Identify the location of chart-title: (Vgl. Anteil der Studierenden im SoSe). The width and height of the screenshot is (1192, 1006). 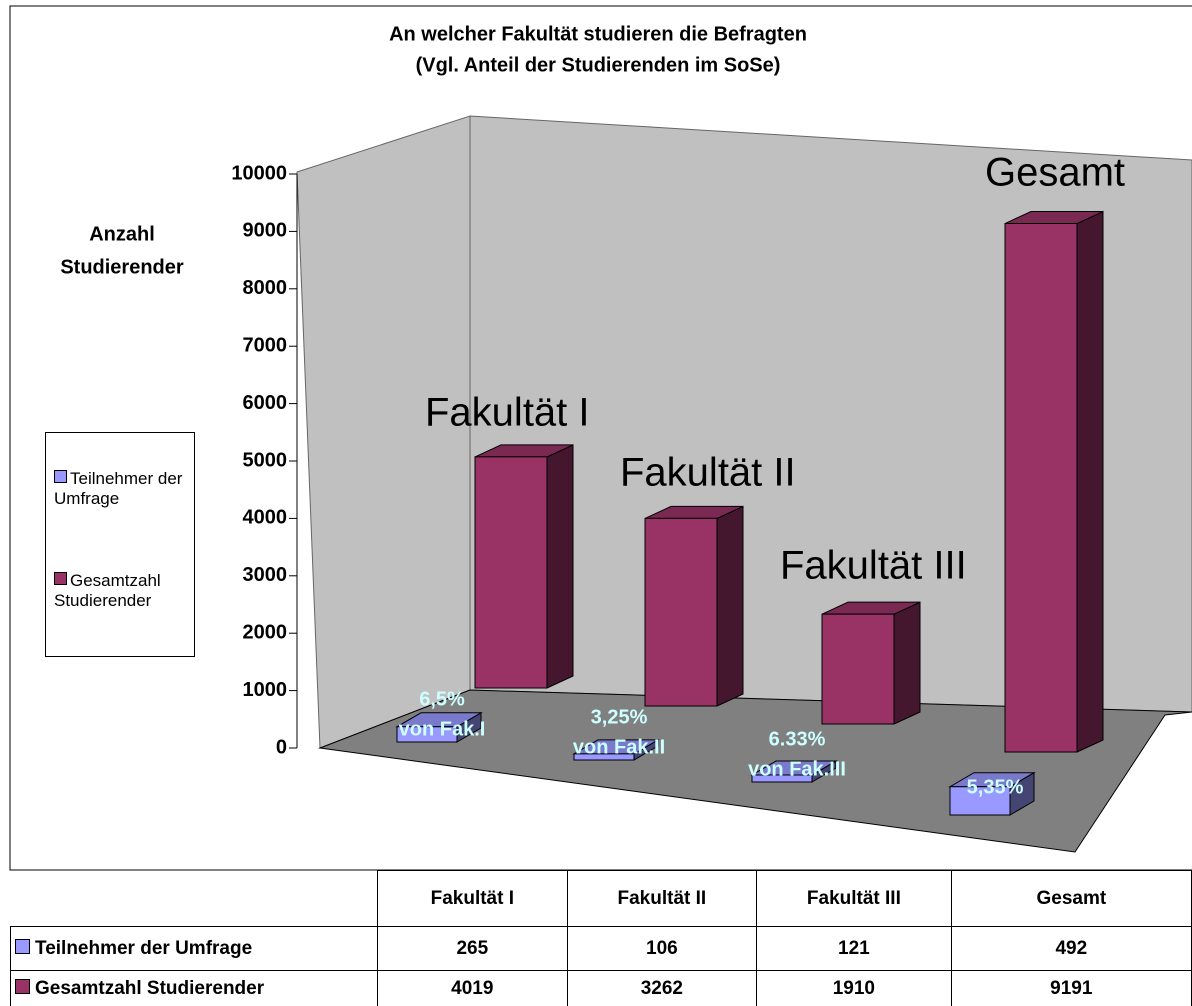
(598, 65).